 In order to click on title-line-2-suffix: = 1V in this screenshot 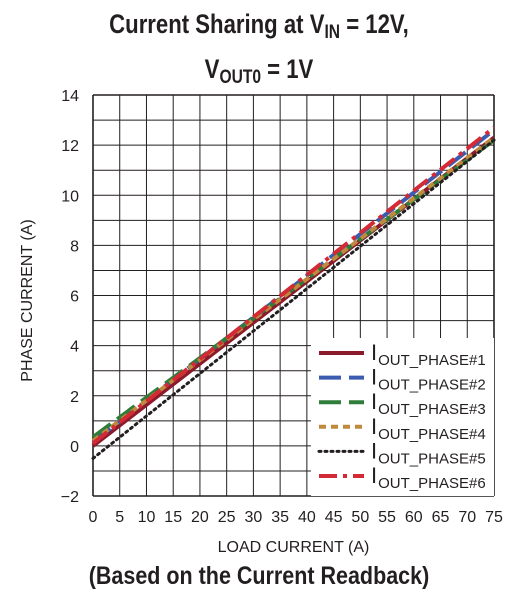, I will do `click(287, 69)`.